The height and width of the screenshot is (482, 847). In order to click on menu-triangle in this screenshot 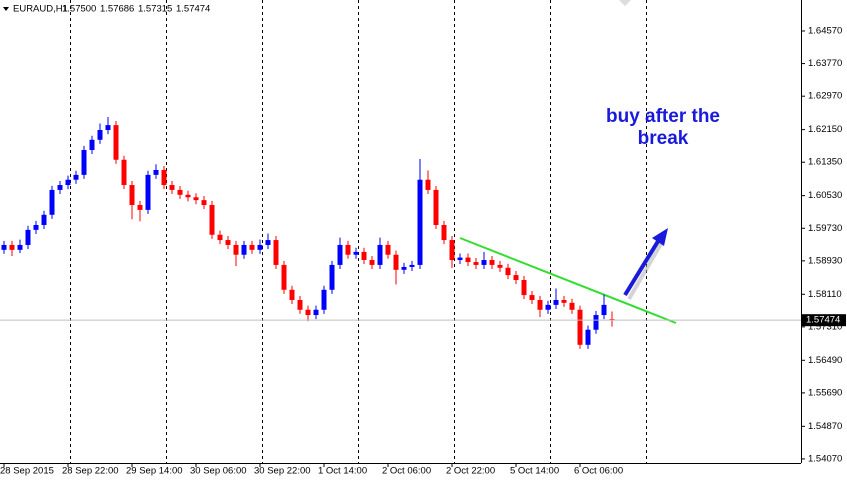, I will do `click(6, 9)`.